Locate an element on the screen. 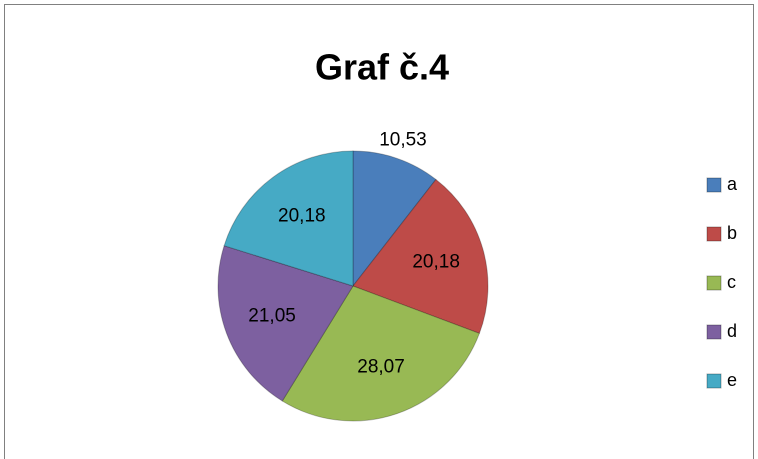 This screenshot has height=459, width=758. legend-label: d is located at coordinates (732, 331).